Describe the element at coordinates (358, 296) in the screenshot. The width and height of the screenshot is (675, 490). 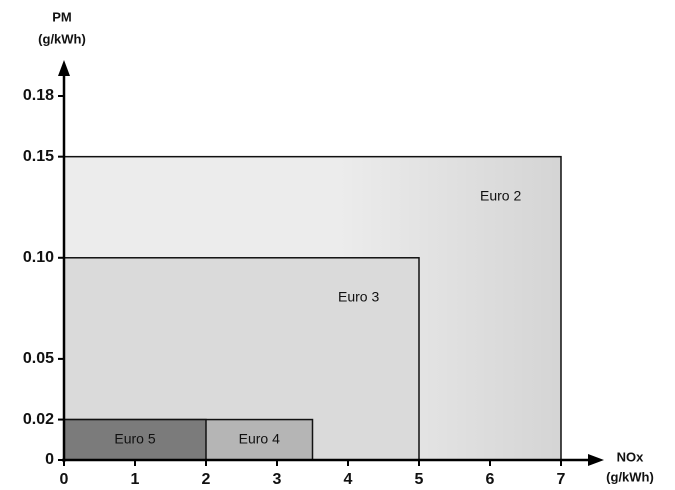
I see `series-label: Euro 3` at that location.